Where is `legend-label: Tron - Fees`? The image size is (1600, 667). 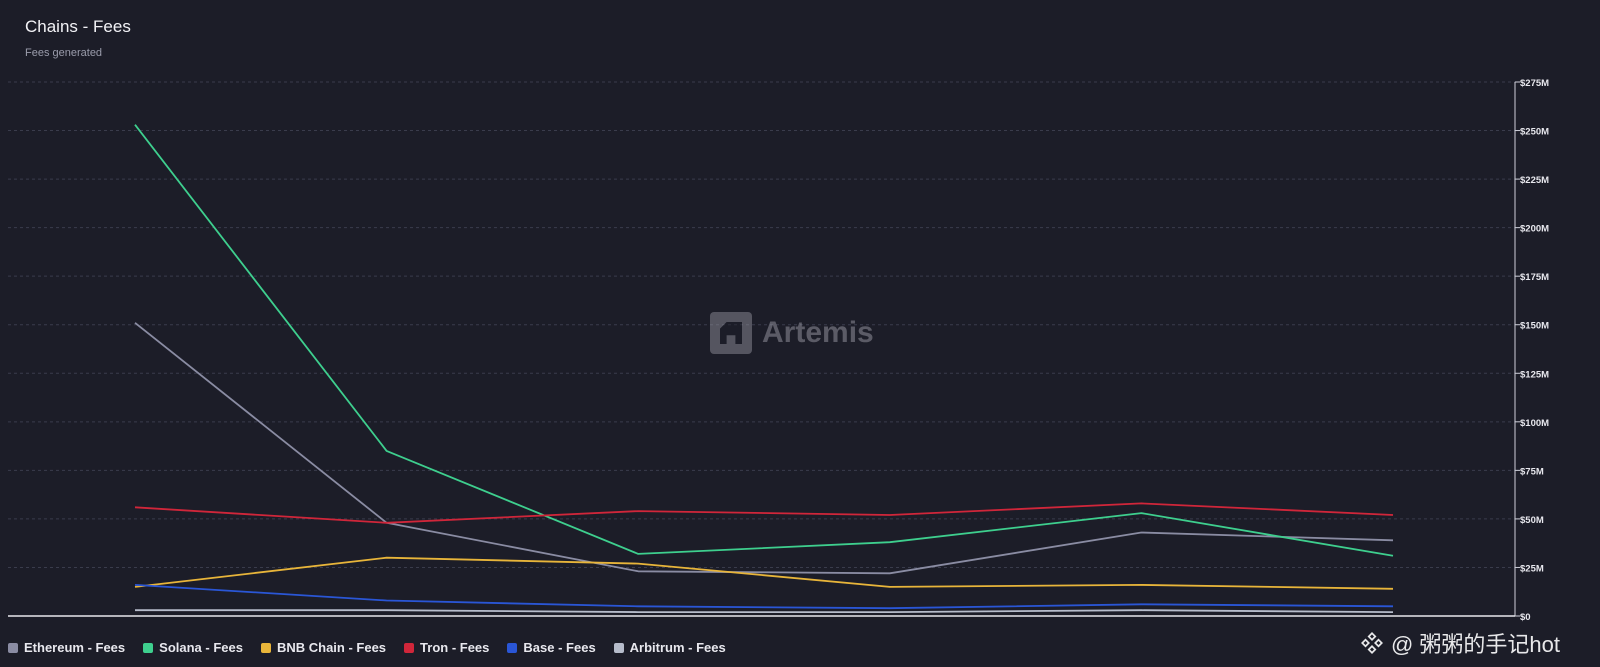
legend-label: Tron - Fees is located at coordinates (455, 647).